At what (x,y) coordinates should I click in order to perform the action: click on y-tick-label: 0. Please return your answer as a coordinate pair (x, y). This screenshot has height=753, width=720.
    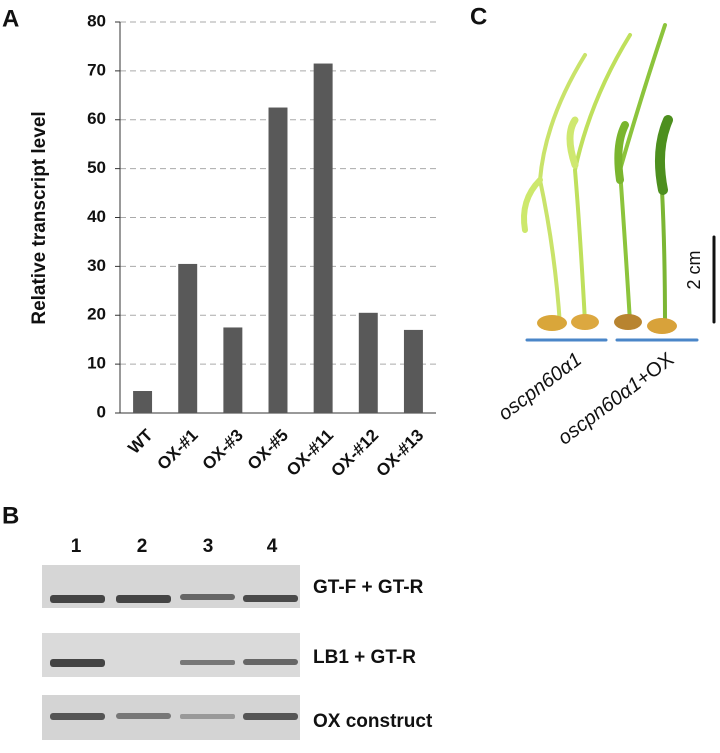
    Looking at the image, I should click on (101, 411).